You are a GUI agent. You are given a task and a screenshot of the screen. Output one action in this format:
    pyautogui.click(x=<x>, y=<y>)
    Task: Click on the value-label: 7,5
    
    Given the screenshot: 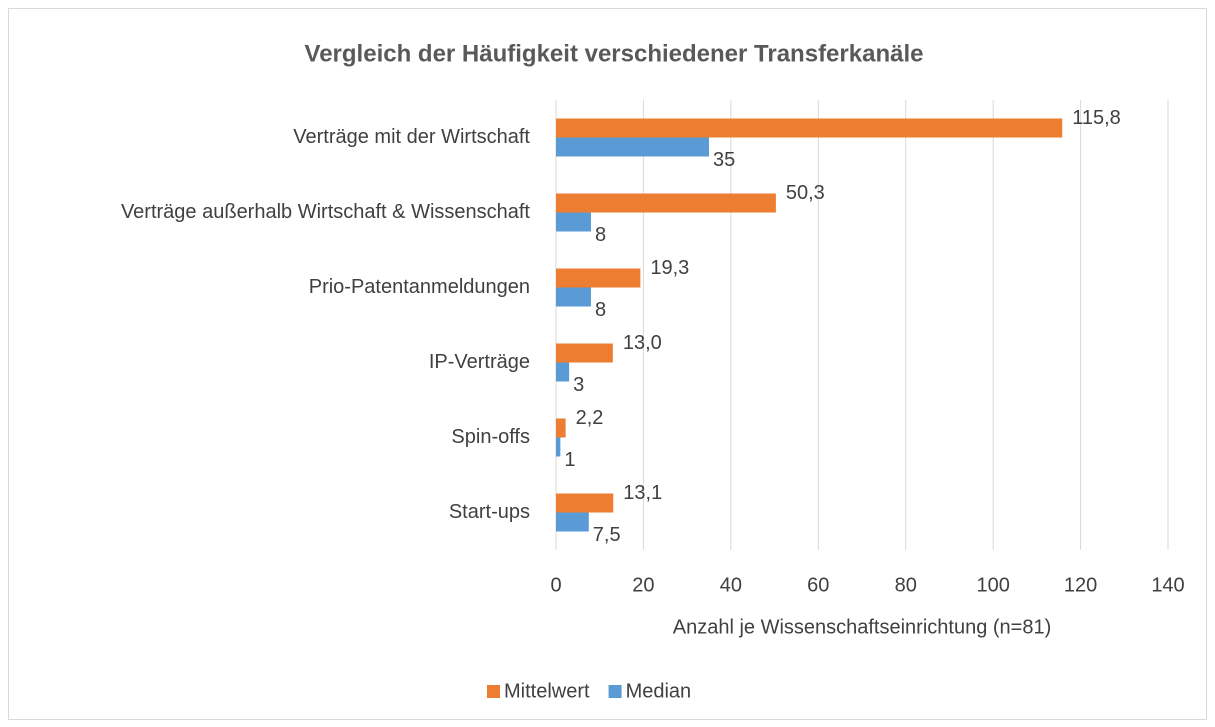 What is the action you would take?
    pyautogui.click(x=607, y=535)
    